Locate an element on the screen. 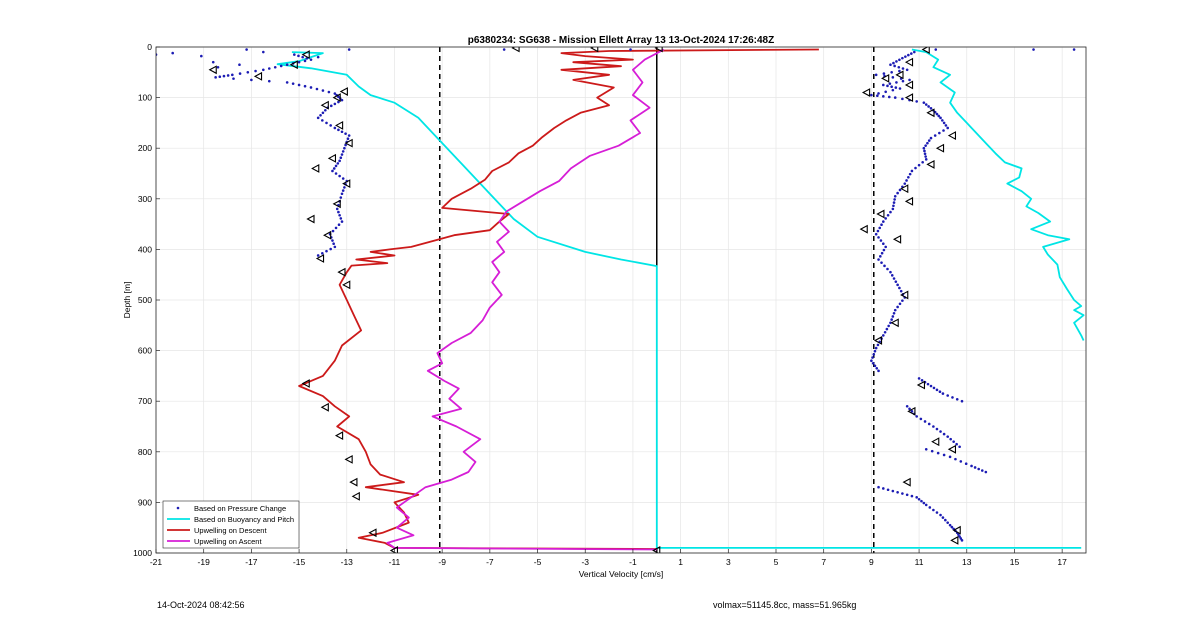 This screenshot has height=622, width=1200. y-tick-label-6: 600 is located at coordinates (145, 351).